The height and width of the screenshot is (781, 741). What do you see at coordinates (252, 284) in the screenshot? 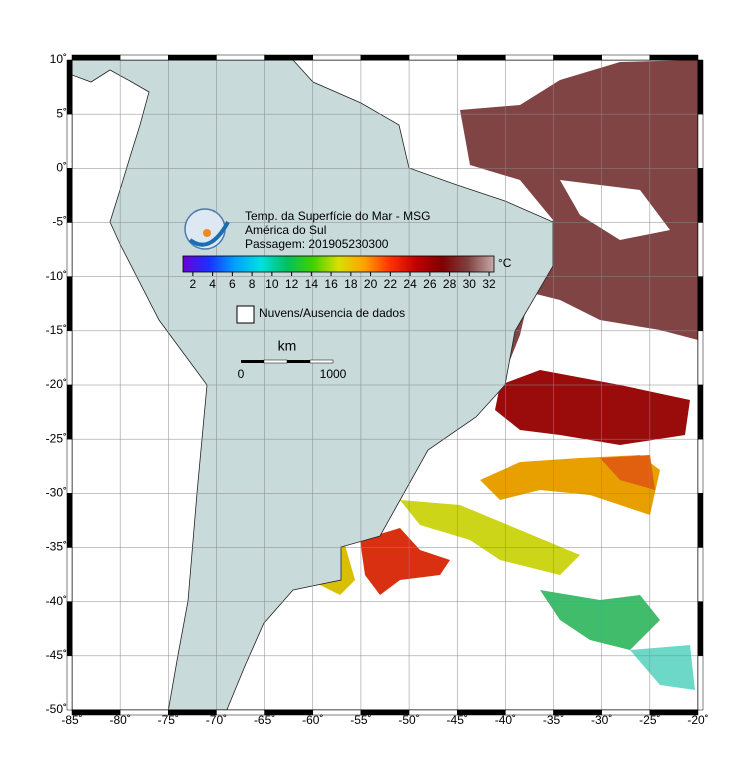
I see `colorbar-tick-label: 8` at bounding box center [252, 284].